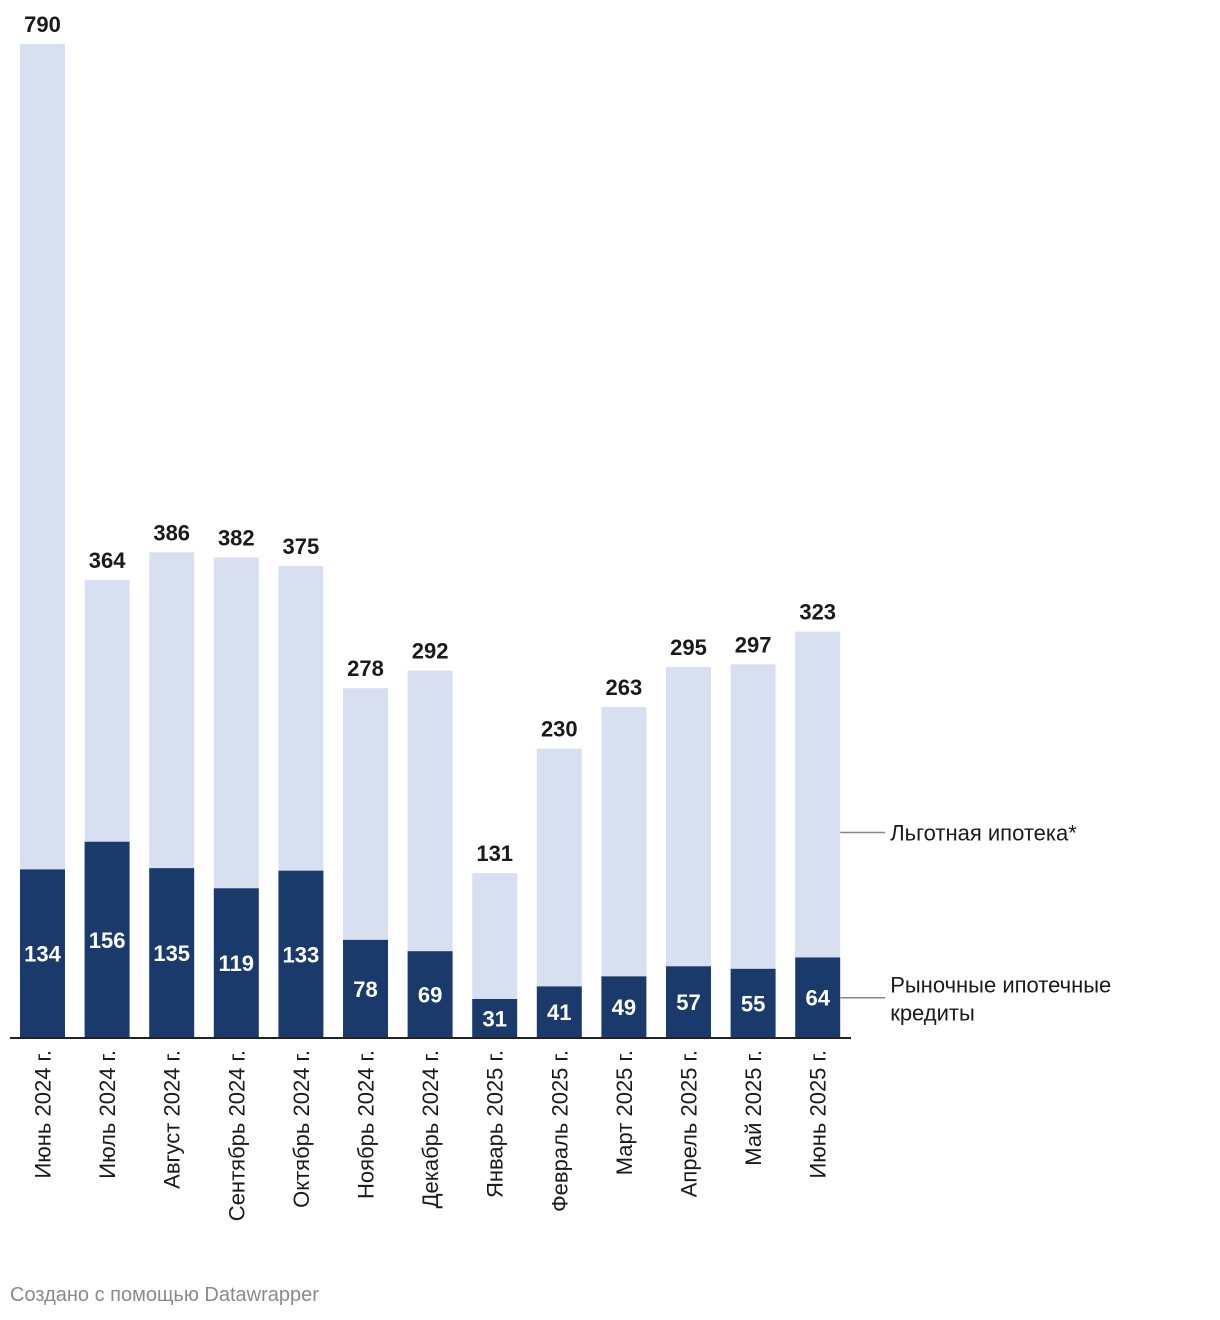 This screenshot has width=1220, height=1320. What do you see at coordinates (236, 537) in the screenshot?
I see `total-value-label: 382` at bounding box center [236, 537].